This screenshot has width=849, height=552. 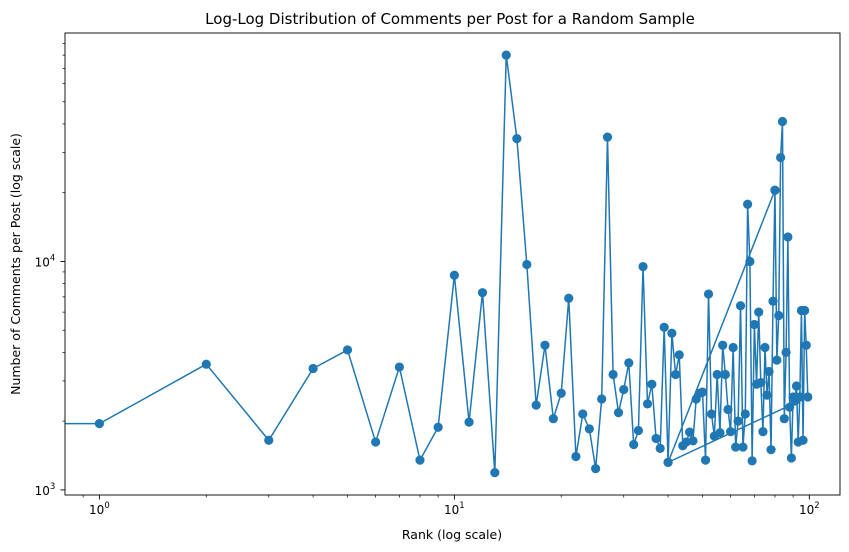 What do you see at coordinates (454, 509) in the screenshot?
I see `x-tick-label: 10¹` at bounding box center [454, 509].